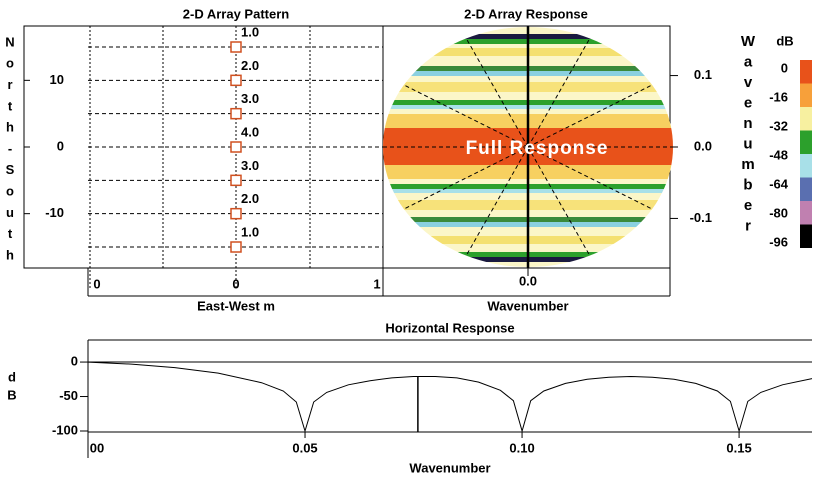 This screenshot has width=821, height=482. I want to click on y-axis-letter: v, so click(748, 82).